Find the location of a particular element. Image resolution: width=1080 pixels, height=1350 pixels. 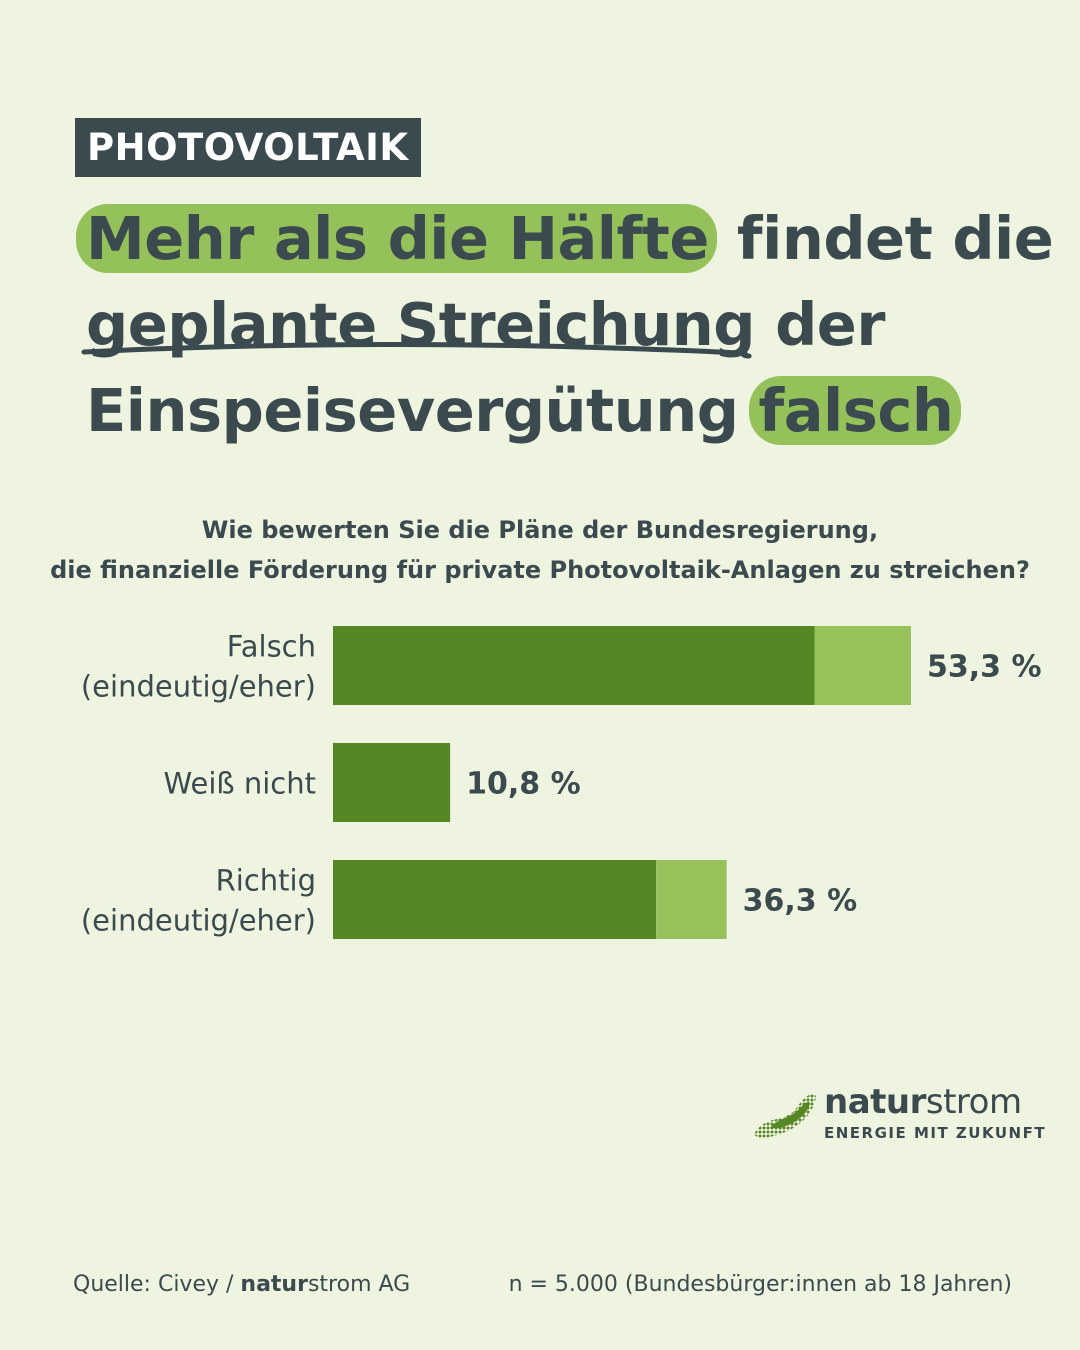

source-prefix: Quelle: Civey / is located at coordinates (157, 1284).